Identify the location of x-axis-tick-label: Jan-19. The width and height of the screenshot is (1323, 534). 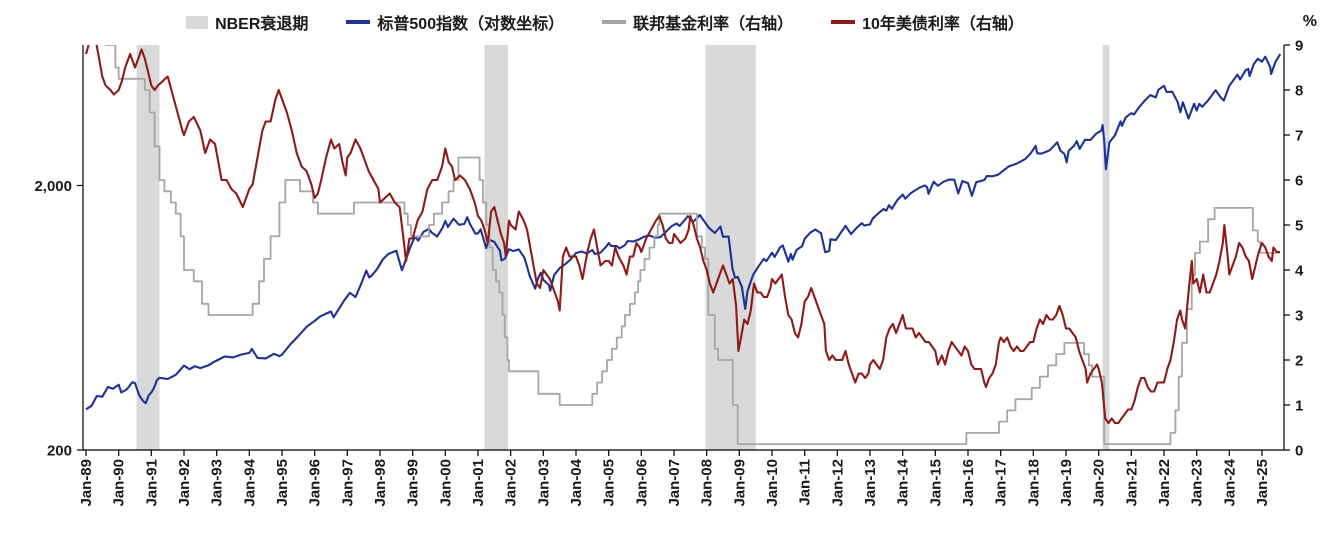
(1066, 483).